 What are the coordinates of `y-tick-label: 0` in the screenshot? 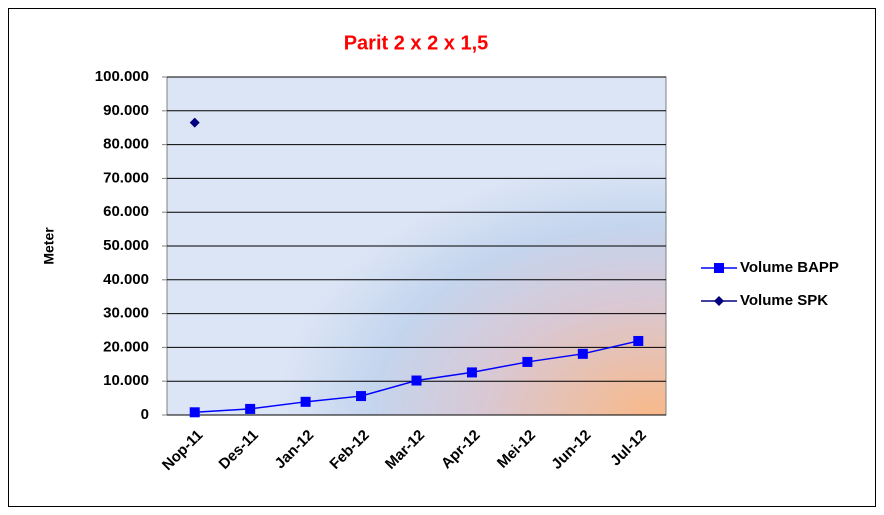 It's located at (145, 414).